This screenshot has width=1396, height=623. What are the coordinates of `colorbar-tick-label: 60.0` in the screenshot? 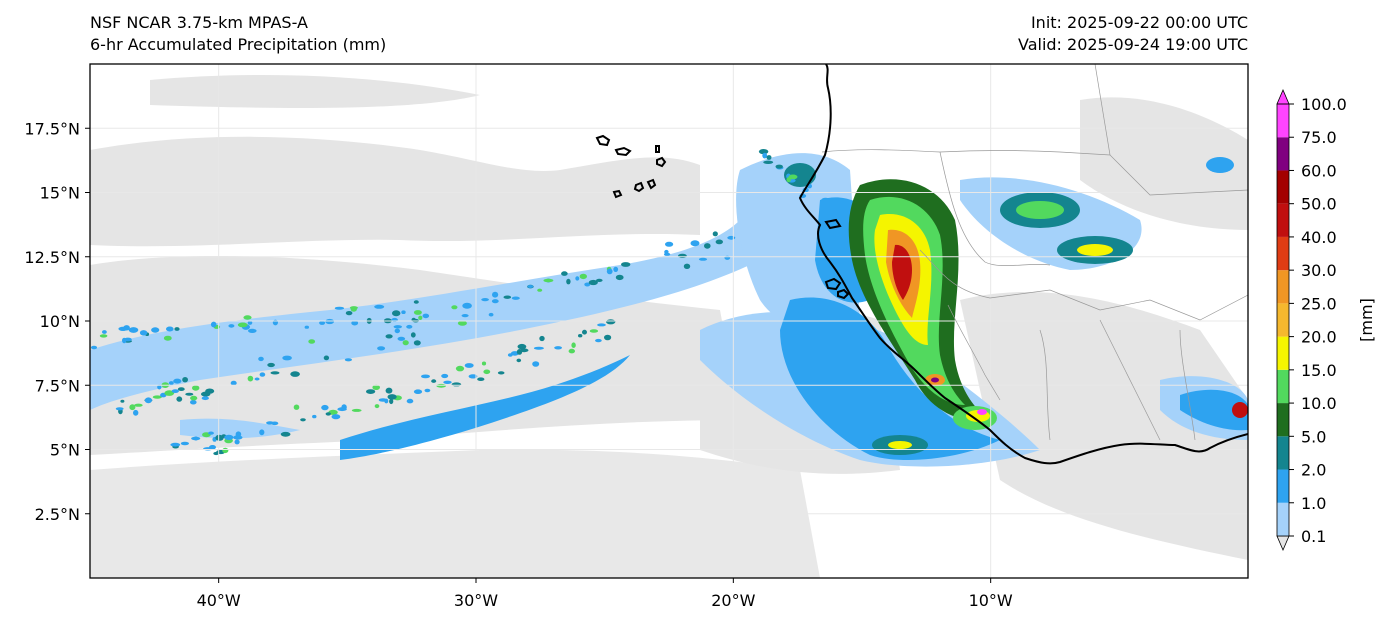 It's located at (1319, 170).